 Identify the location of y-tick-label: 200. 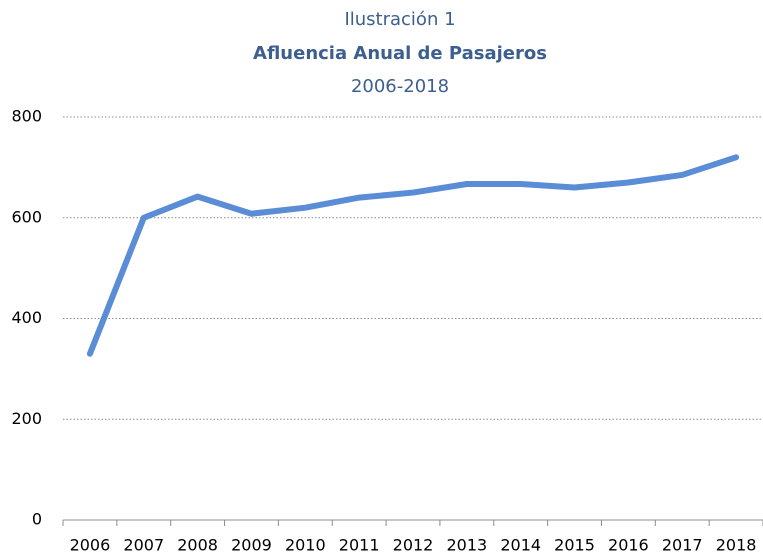
(26, 418).